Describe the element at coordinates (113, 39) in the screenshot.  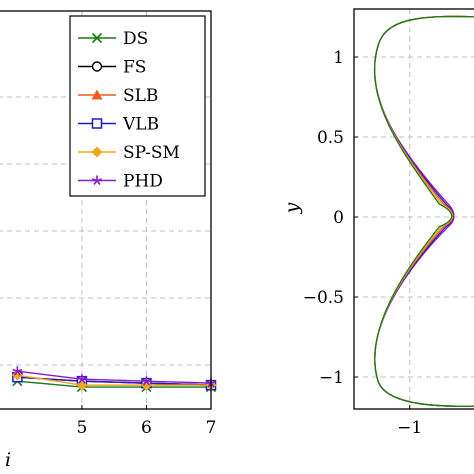
I see `legend-entry: DS` at that location.